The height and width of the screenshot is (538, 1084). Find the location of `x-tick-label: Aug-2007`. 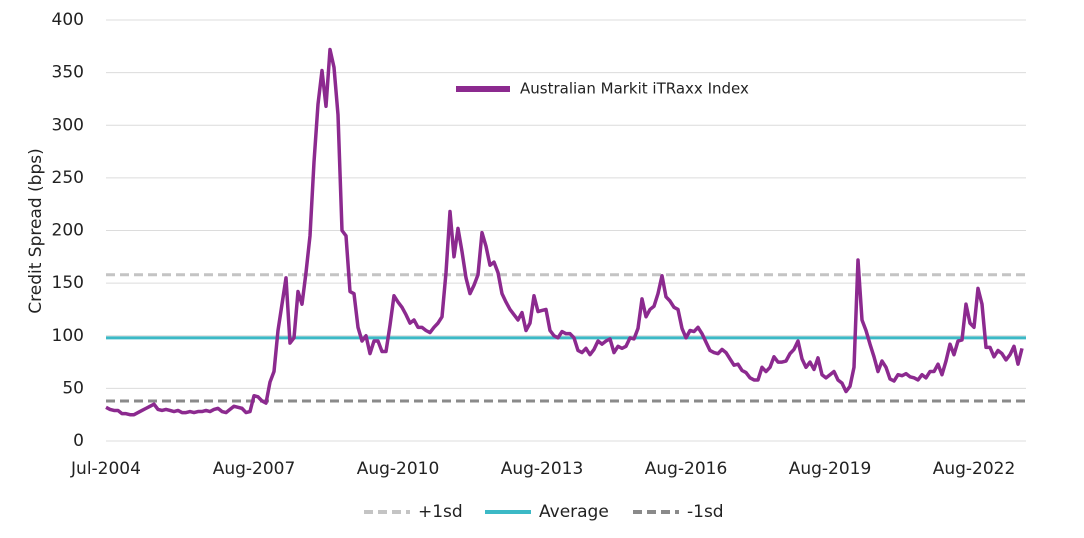

x-tick-label: Aug-2007 is located at coordinates (254, 469).